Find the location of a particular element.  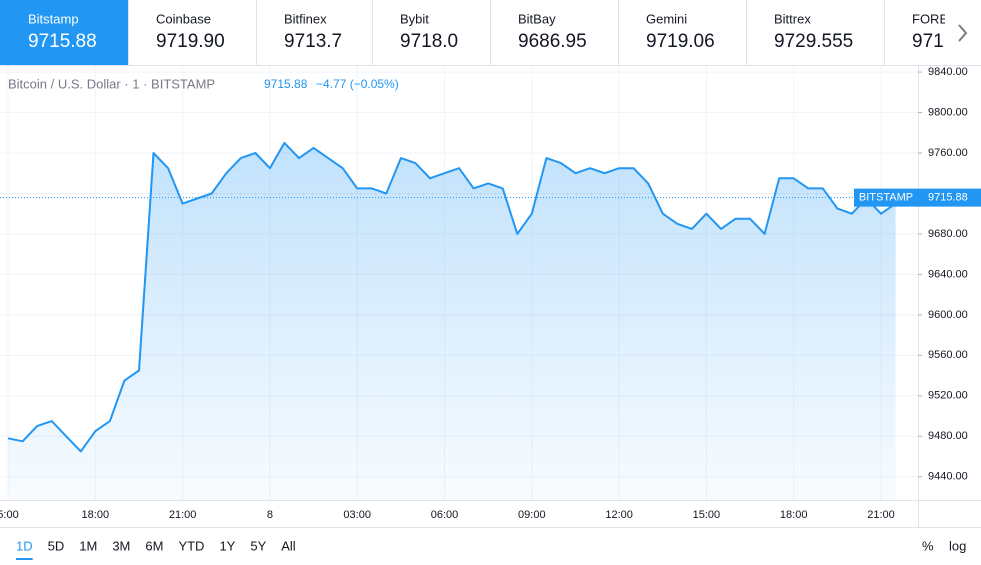

axis-price-box is located at coordinates (949, 197).